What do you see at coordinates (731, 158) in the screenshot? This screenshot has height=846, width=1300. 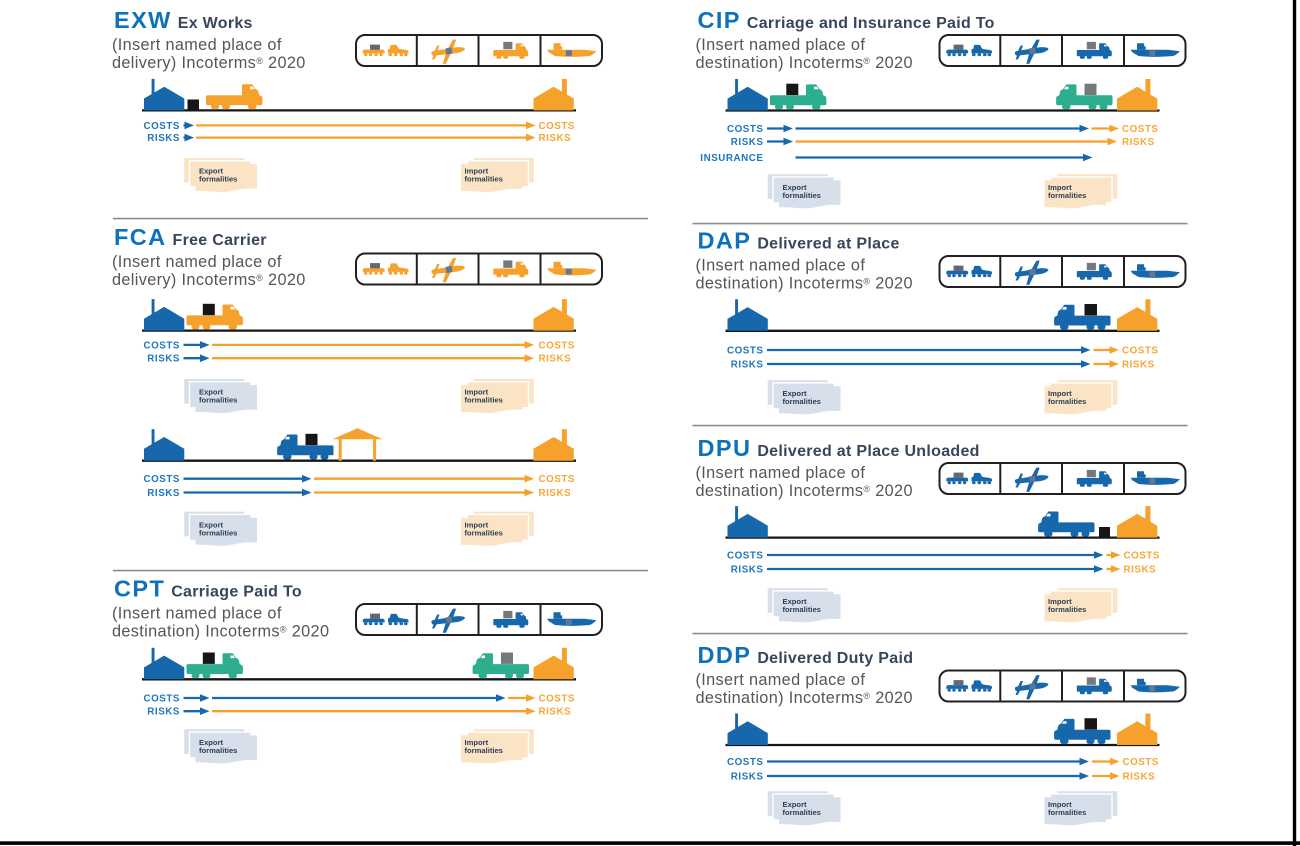 I see `svg-text: INSURANCE` at bounding box center [731, 158].